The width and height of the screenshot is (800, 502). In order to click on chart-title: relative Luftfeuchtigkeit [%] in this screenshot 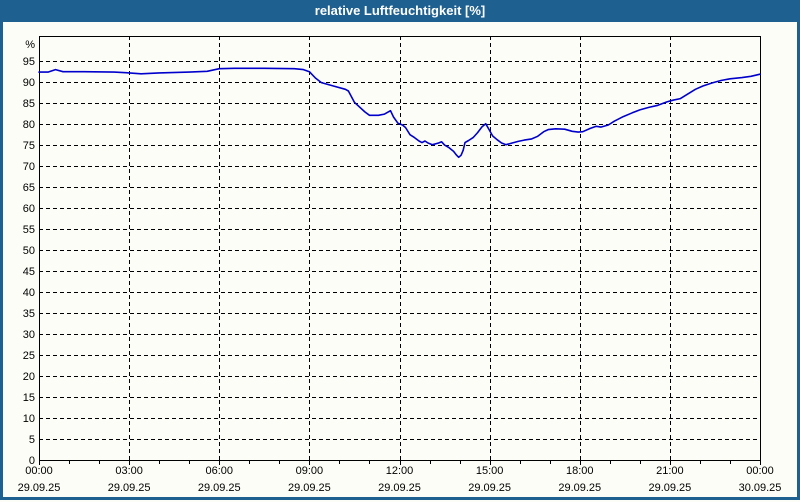, I will do `click(400, 10)`.